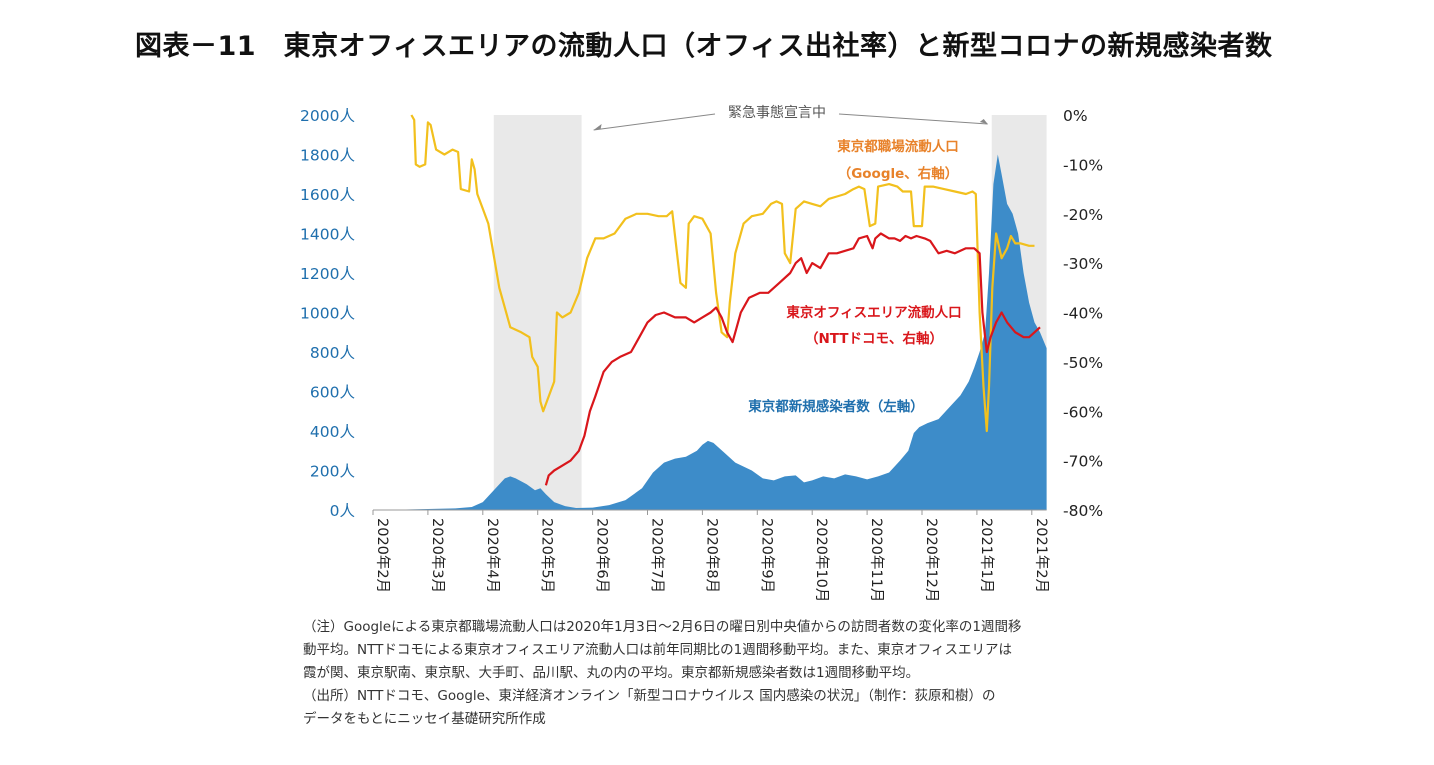 Image resolution: width=1434 pixels, height=765 pixels. What do you see at coordinates (792, 359) in the screenshot?
I see `series-line-ntt` at bounding box center [792, 359].